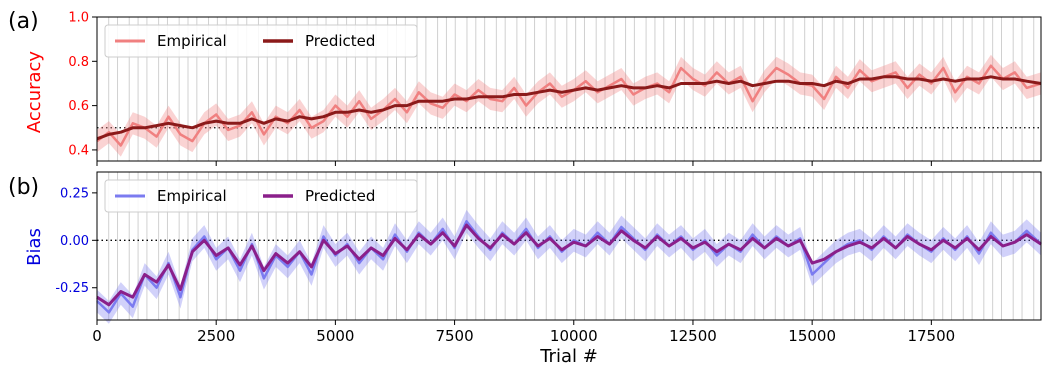 The image size is (1043, 368). I want to click on y-tick-label: 0.8, so click(78, 62).